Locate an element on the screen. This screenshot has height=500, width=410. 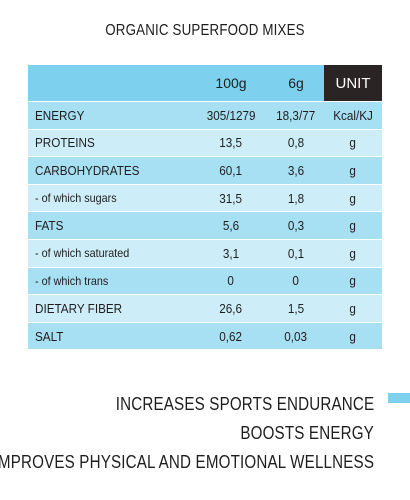
row-value-100g-text: 26,6 is located at coordinates (231, 308).